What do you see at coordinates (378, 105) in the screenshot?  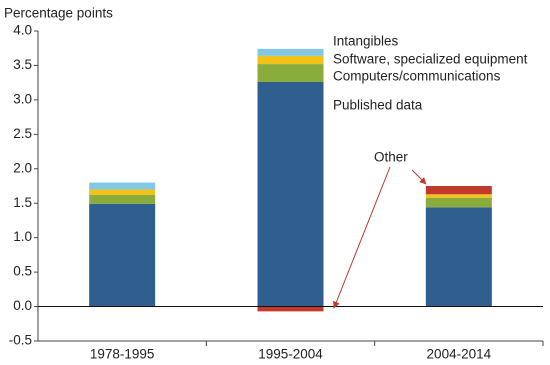 I see `legend-label: Published data` at bounding box center [378, 105].